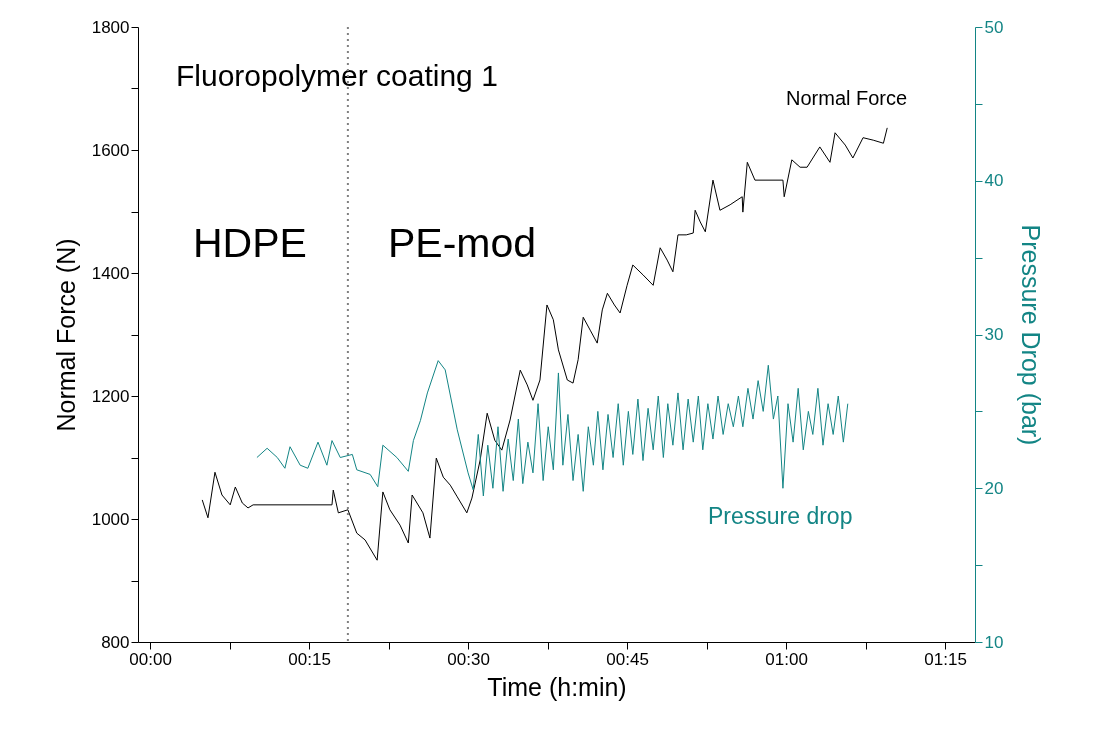 Image resolution: width=1095 pixels, height=735 pixels. What do you see at coordinates (786, 659) in the screenshot?
I see `x-tick-label: 01:00` at bounding box center [786, 659].